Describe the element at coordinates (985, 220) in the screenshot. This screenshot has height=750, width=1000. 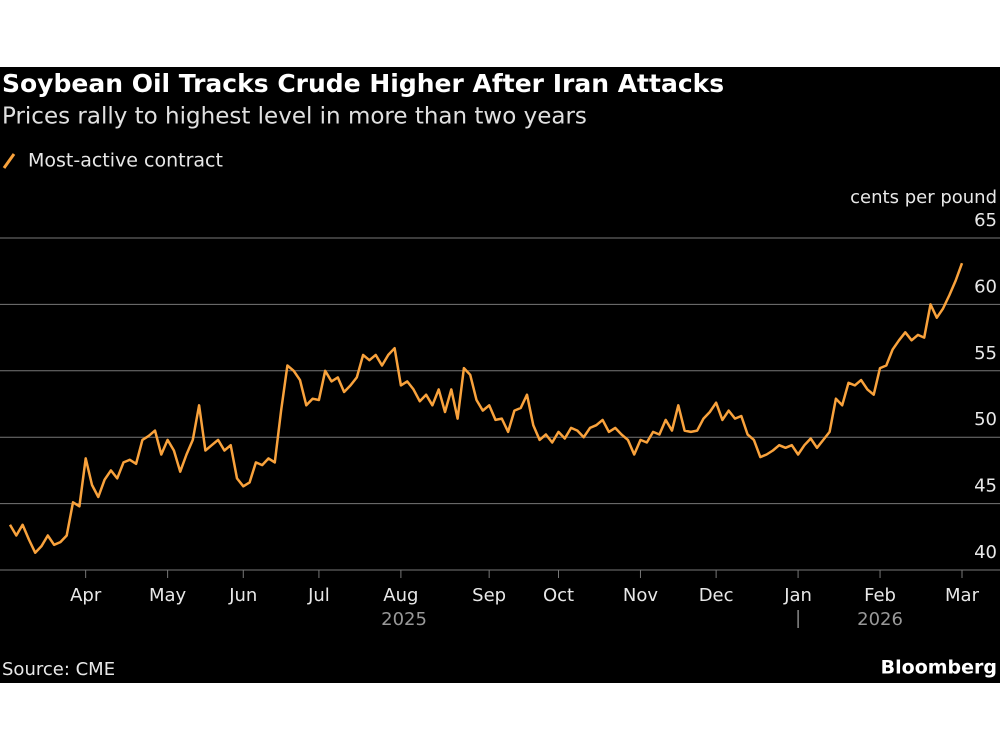
I see `y-tick-label: 65` at that location.